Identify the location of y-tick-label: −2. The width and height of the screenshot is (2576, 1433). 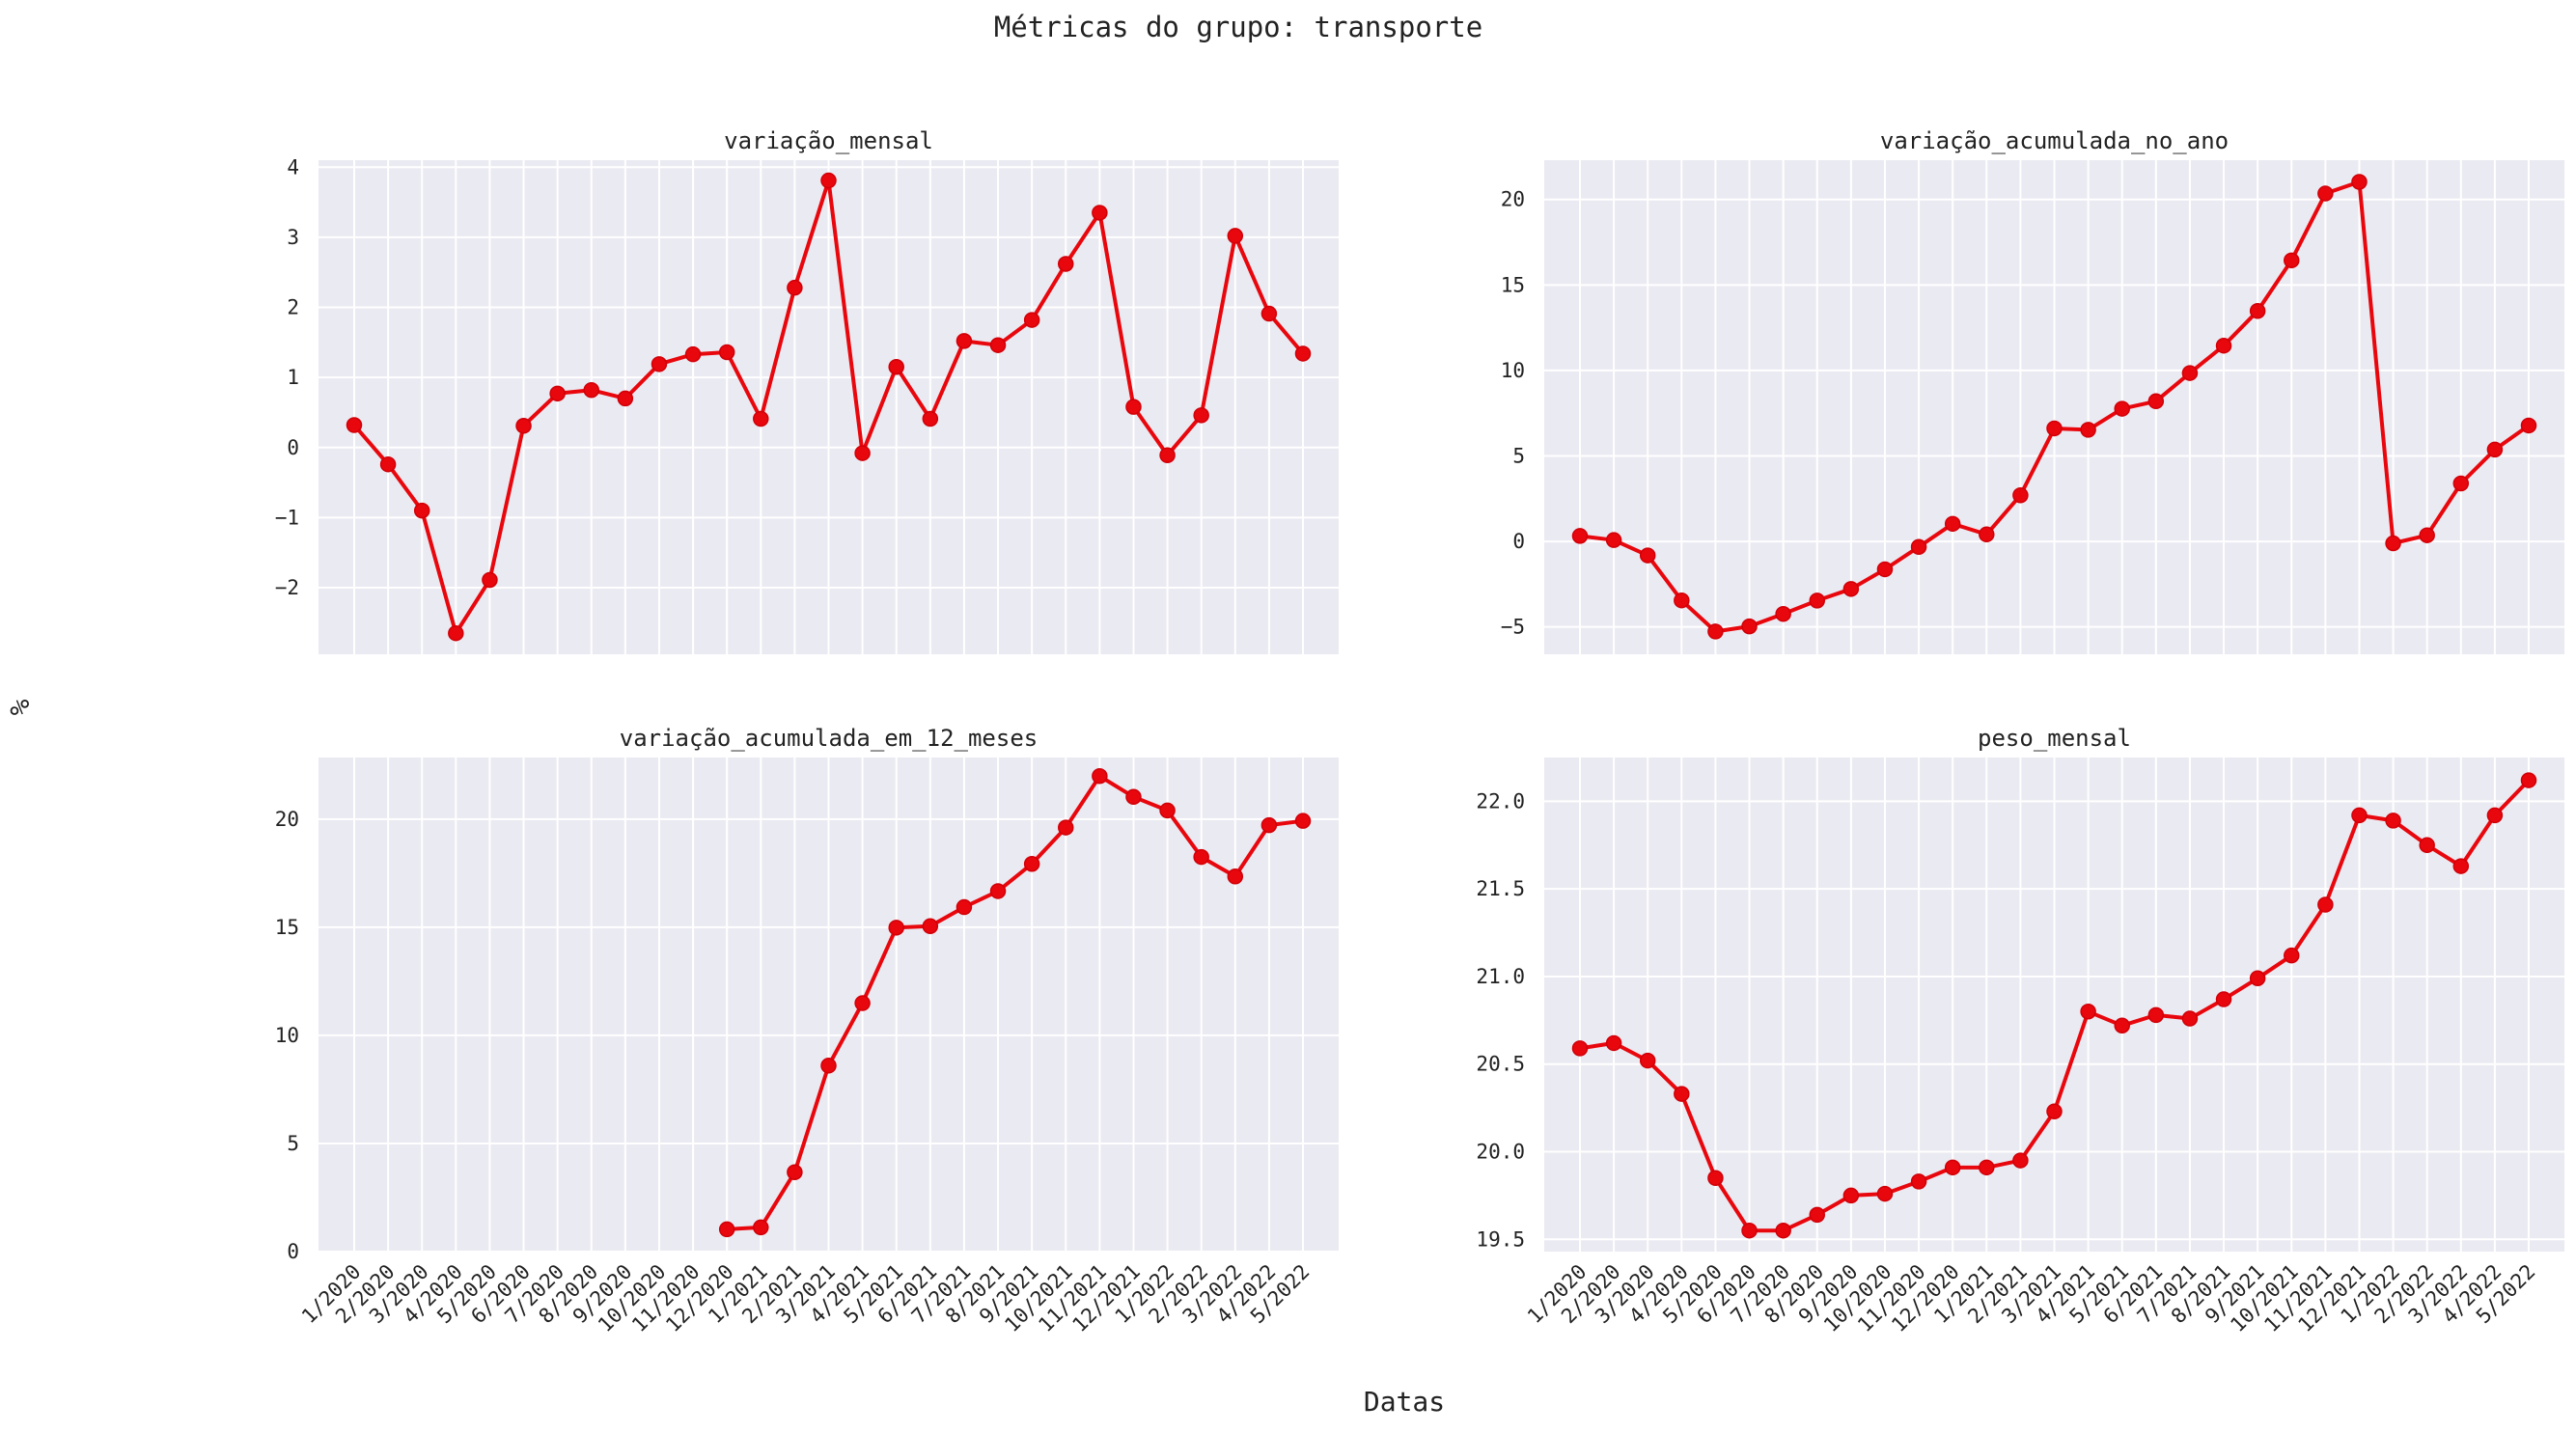
(287, 587).